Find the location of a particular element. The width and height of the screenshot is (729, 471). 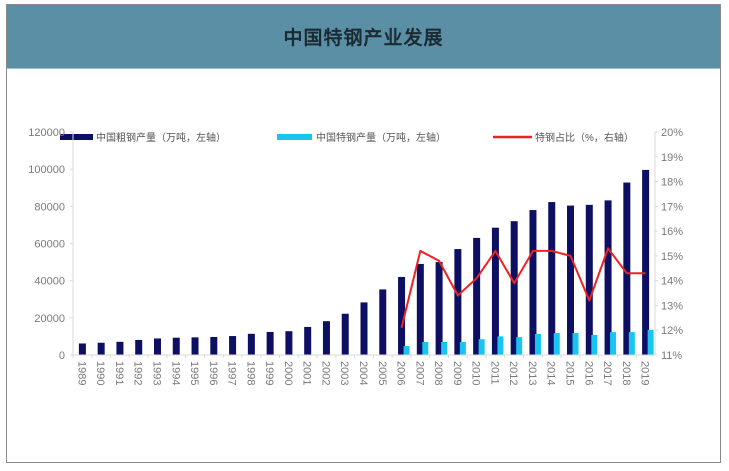

x-tick-label: 2008 is located at coordinates (438, 373).